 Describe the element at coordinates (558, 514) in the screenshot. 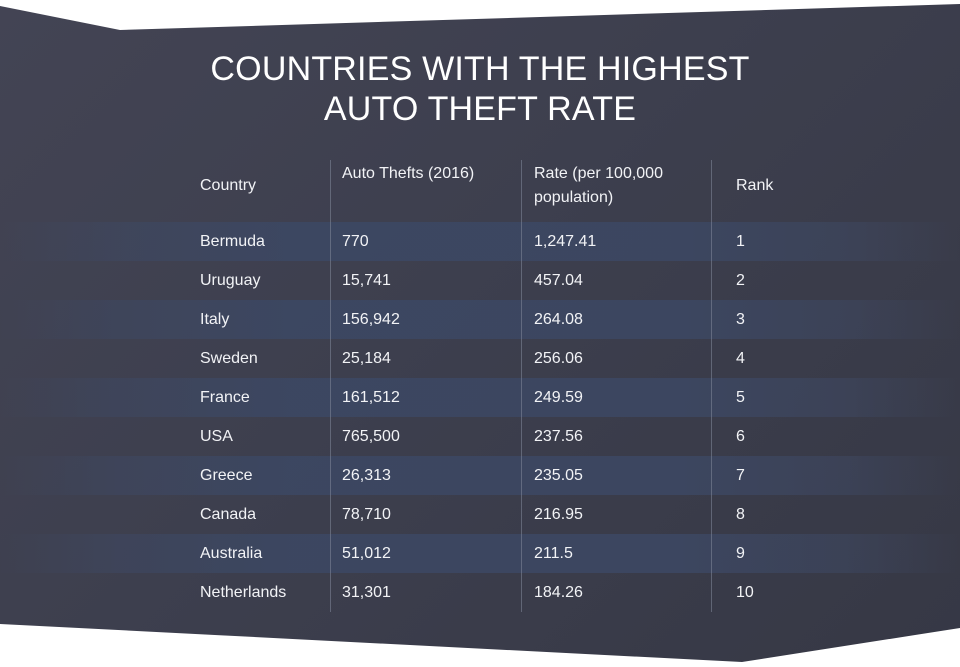

I see `cell-rate: 216.95` at that location.